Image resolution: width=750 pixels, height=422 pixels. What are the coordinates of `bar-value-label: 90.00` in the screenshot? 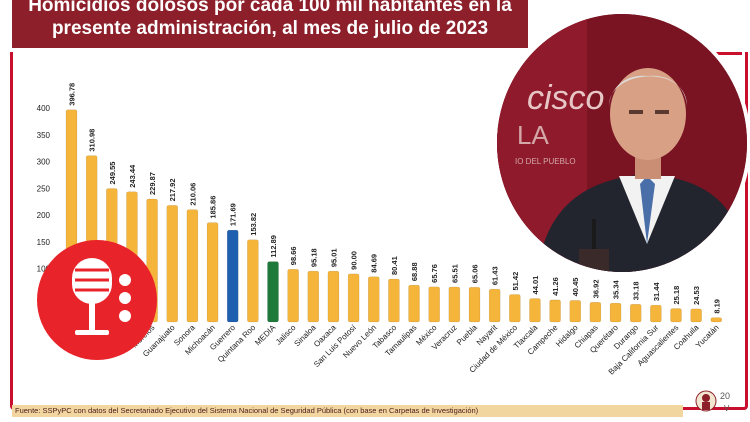 It's located at (354, 260).